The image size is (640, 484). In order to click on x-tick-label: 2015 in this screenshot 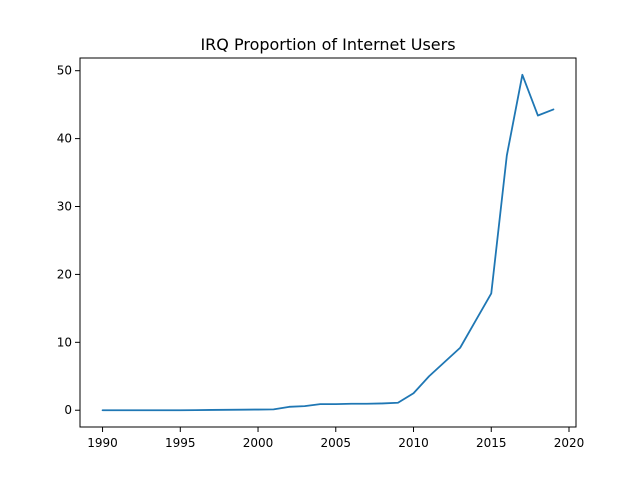, I will do `click(491, 443)`.